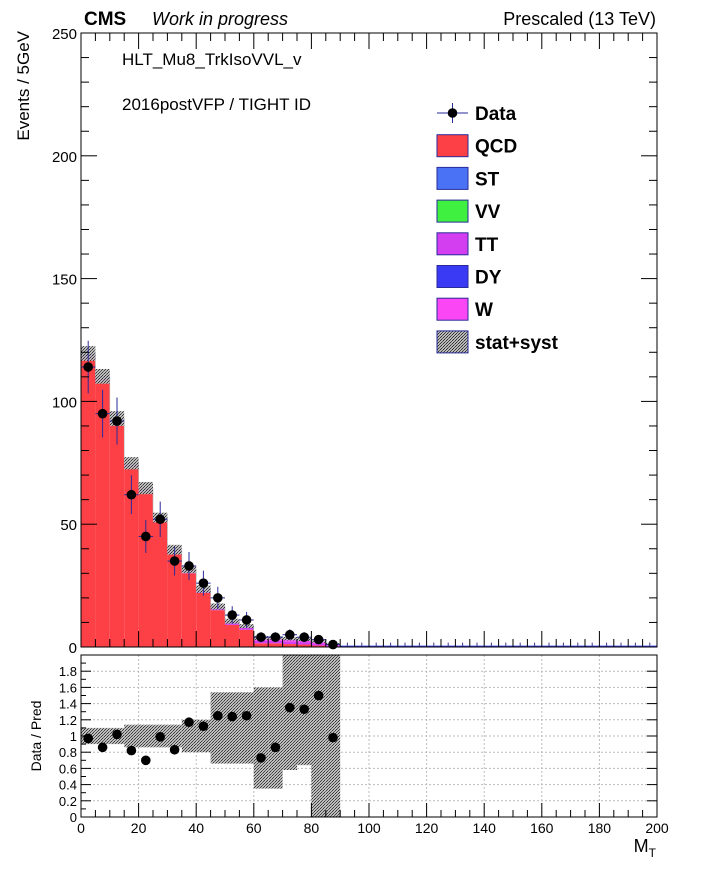 The height and width of the screenshot is (877, 716). I want to click on ratio-y-tick-label: 1.2, so click(68, 720).